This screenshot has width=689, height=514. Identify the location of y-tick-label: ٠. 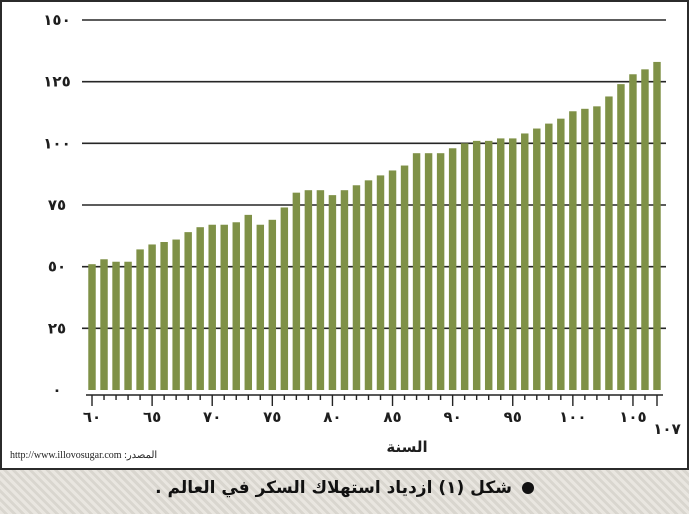
(56, 390).